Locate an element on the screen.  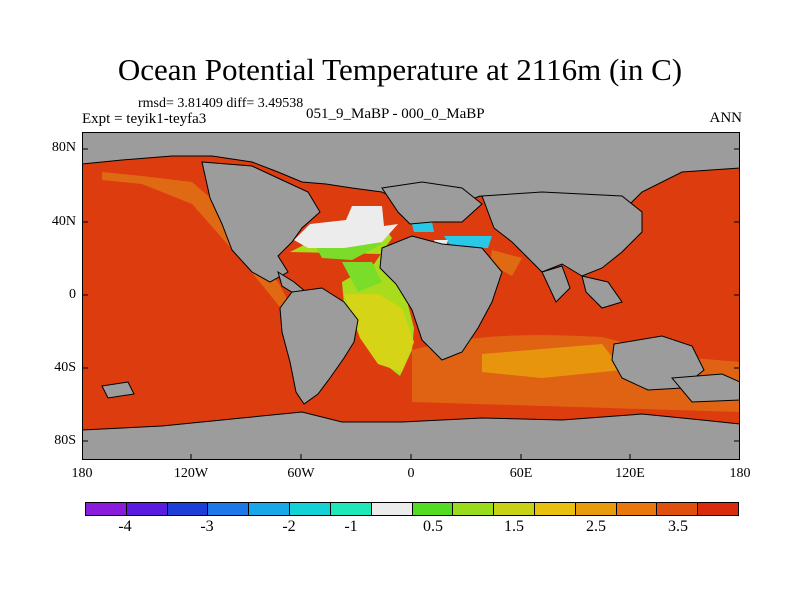
europe is located at coordinates (432, 203).